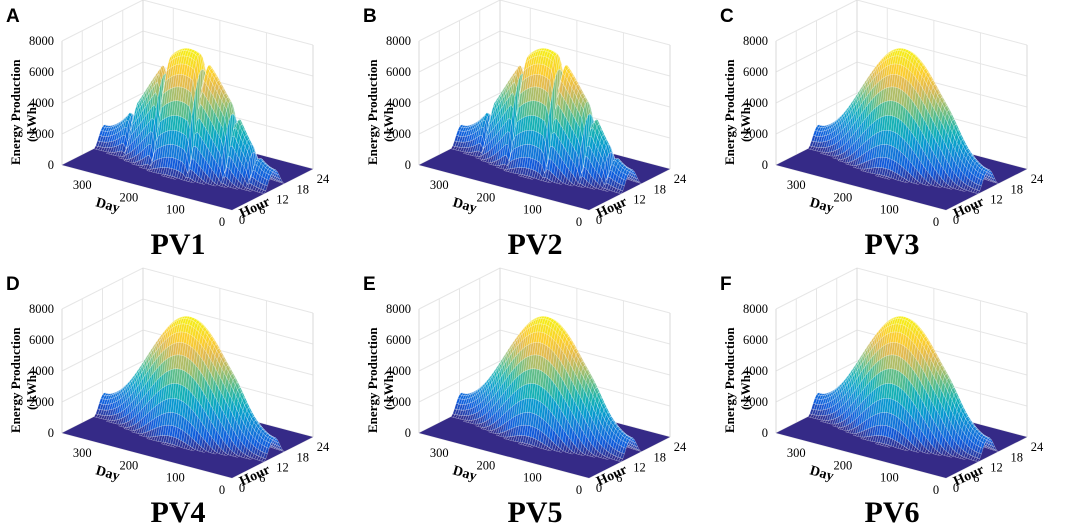  Describe the element at coordinates (727, 16) in the screenshot. I see `panel-letter: C` at that location.